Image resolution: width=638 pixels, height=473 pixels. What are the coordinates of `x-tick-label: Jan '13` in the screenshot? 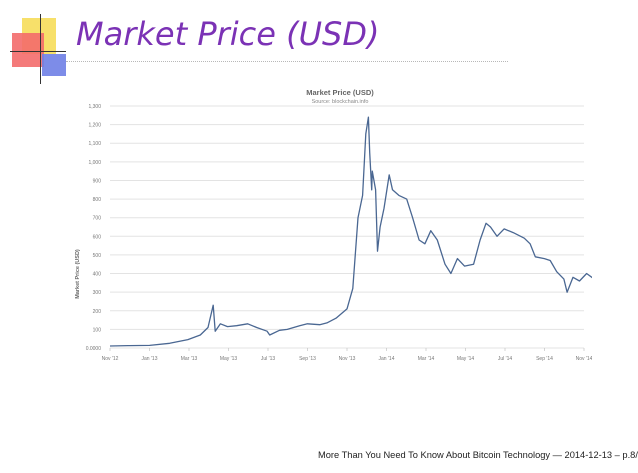 It's located at (150, 359).